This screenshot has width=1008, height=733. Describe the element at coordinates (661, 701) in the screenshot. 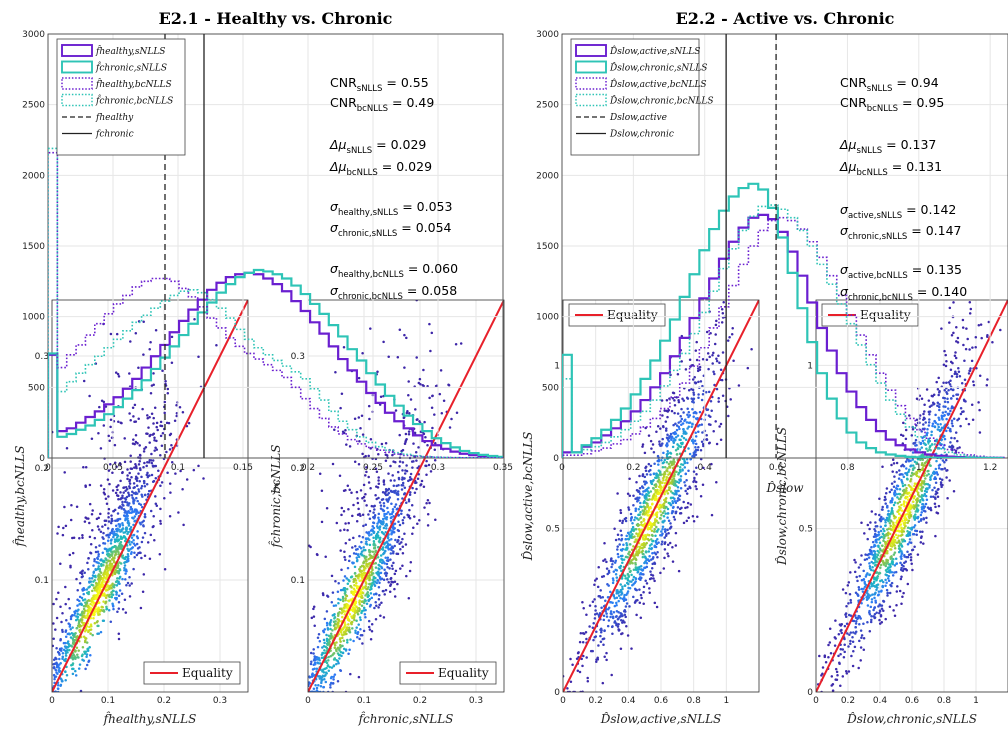

I see `x-tick-label: 0.6` at that location.